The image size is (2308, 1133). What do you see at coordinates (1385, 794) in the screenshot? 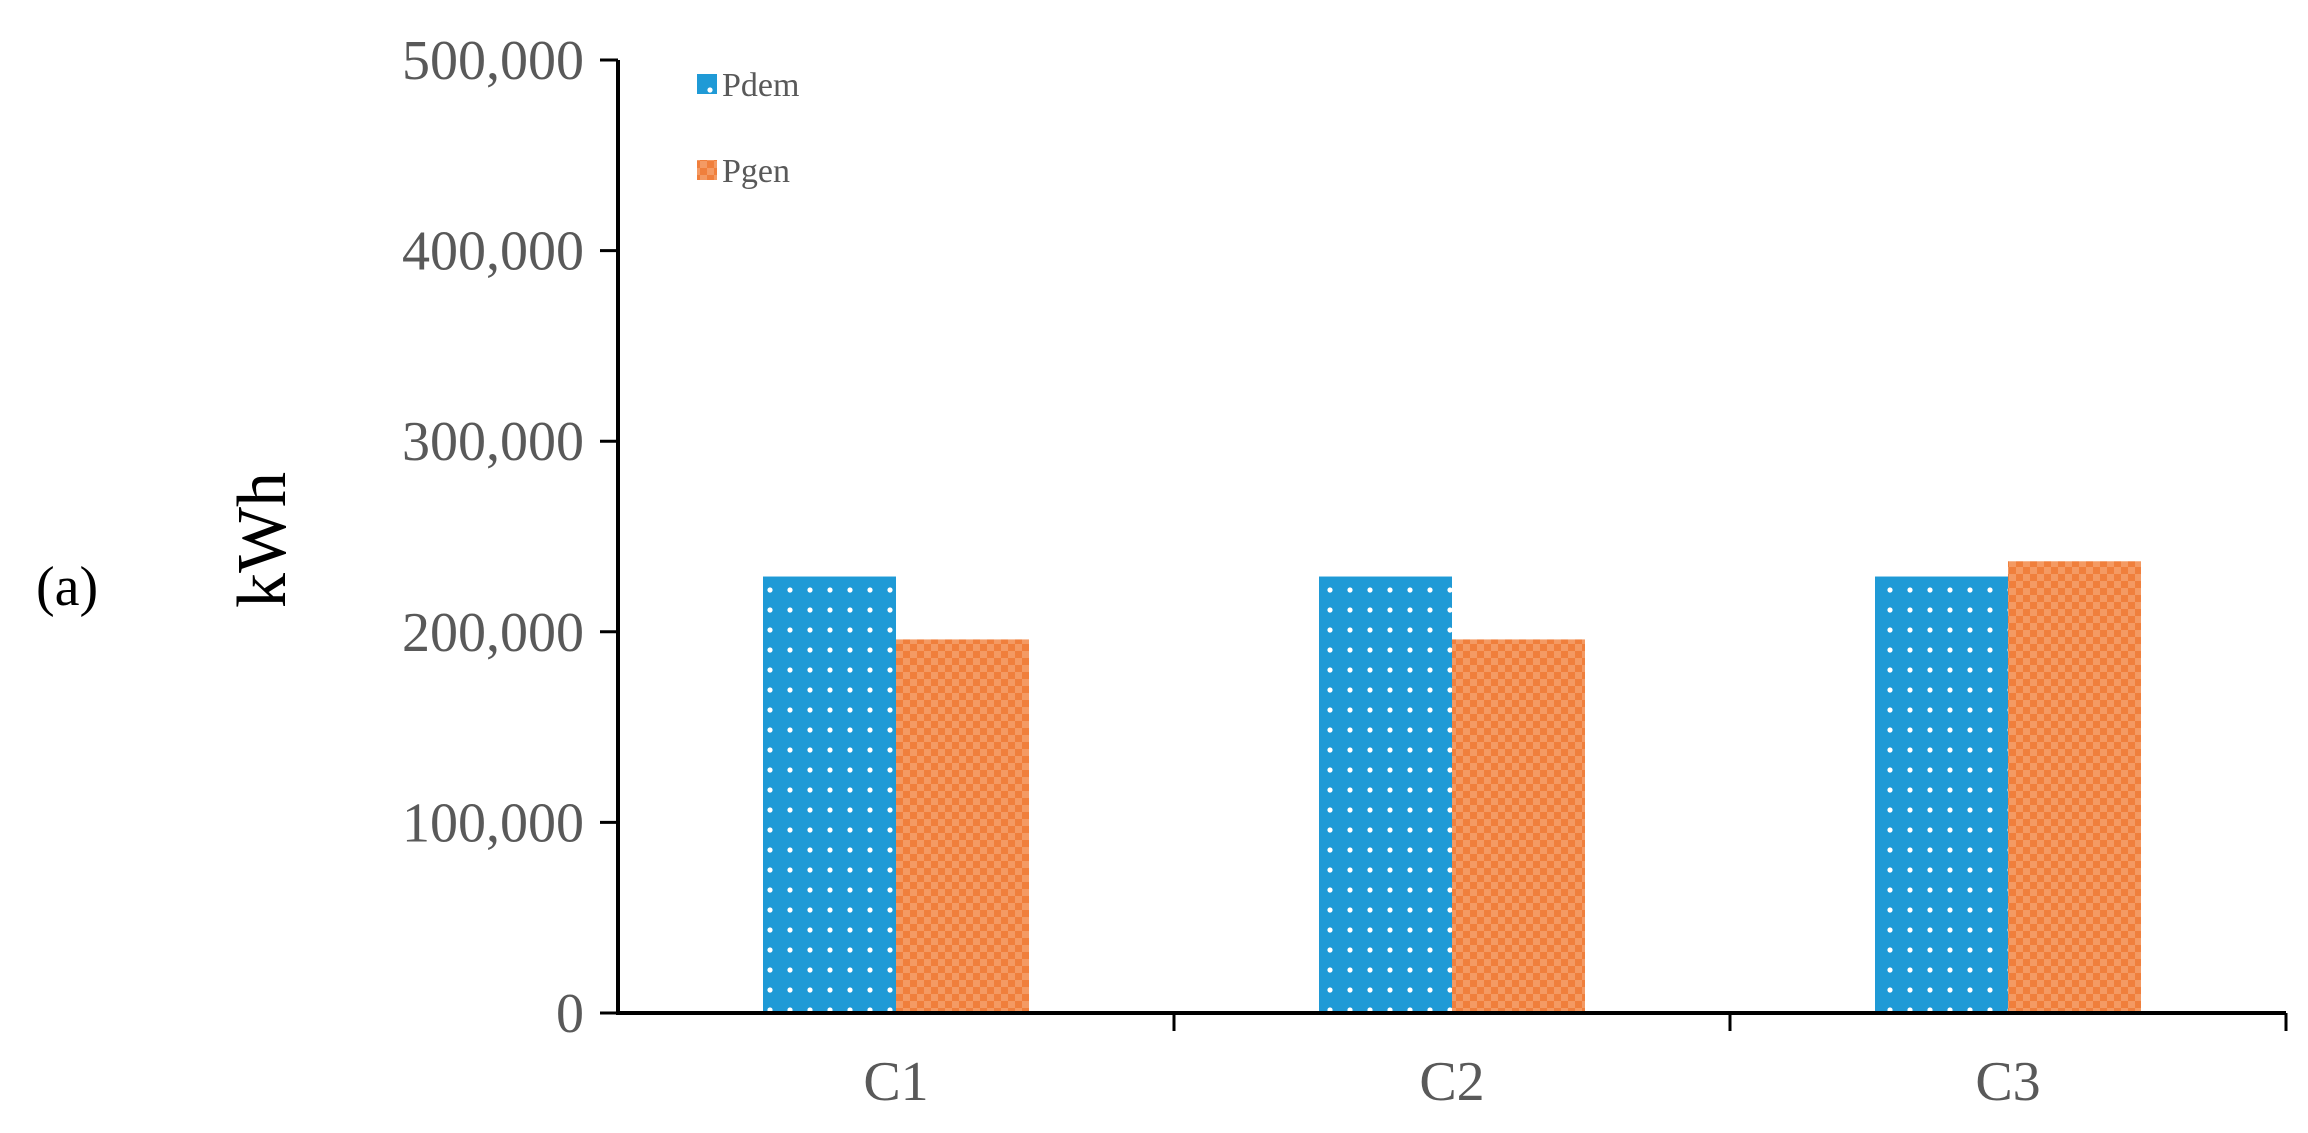
I see `bar-pdem-c2` at bounding box center [1385, 794].